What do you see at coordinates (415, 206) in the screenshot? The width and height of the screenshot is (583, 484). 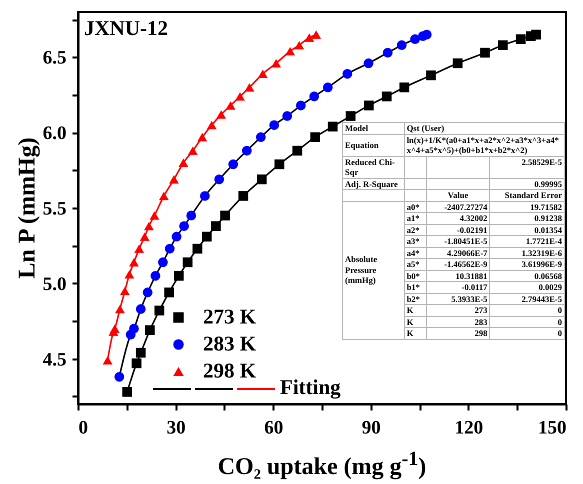 I see `annotation: a0*` at bounding box center [415, 206].